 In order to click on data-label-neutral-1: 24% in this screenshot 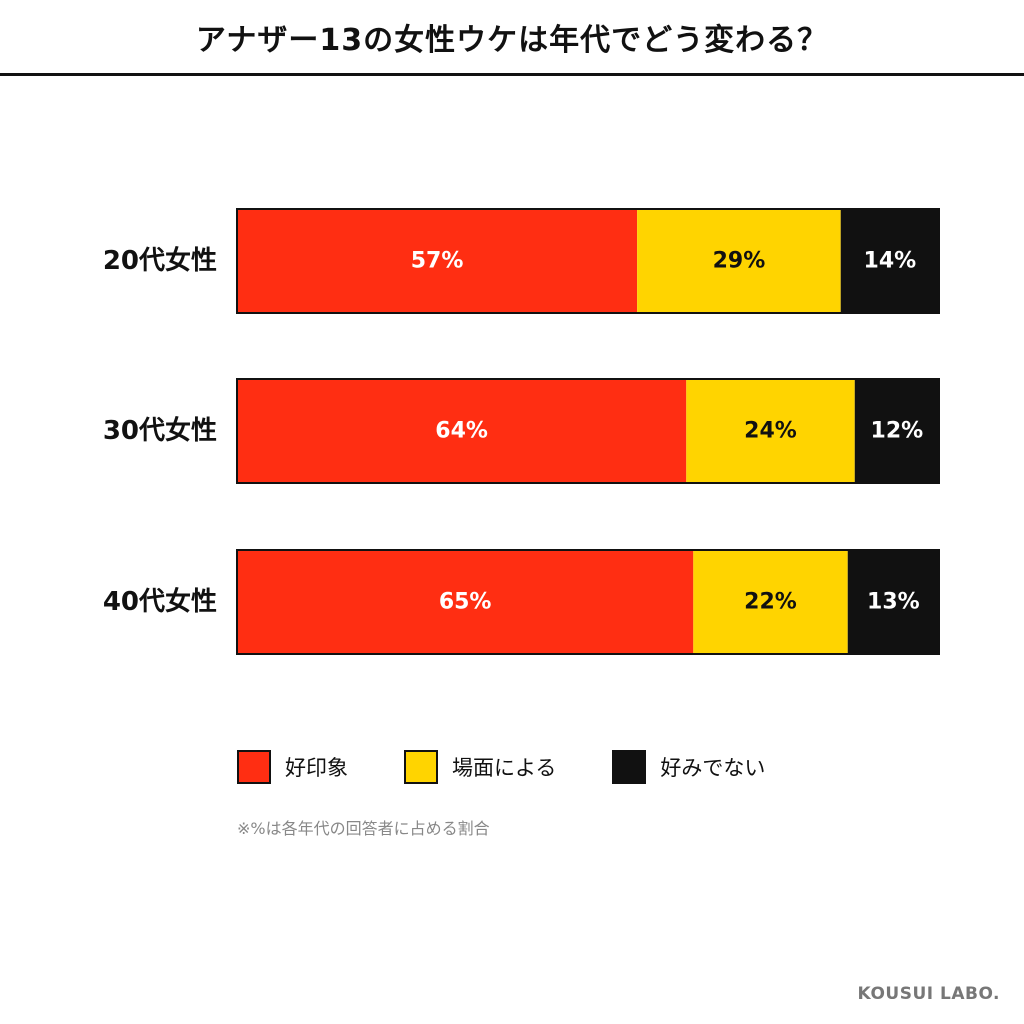, I will do `click(770, 431)`.